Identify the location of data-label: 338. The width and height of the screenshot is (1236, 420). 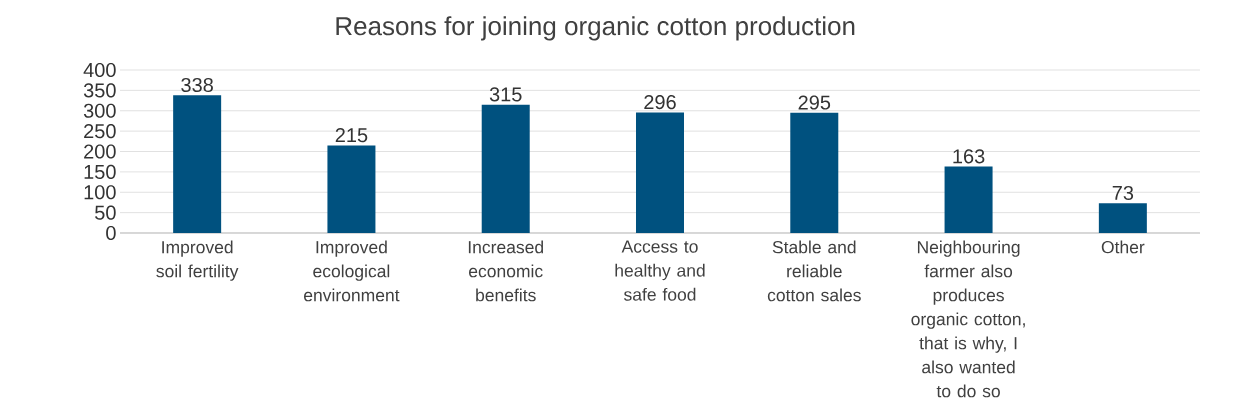
(197, 85).